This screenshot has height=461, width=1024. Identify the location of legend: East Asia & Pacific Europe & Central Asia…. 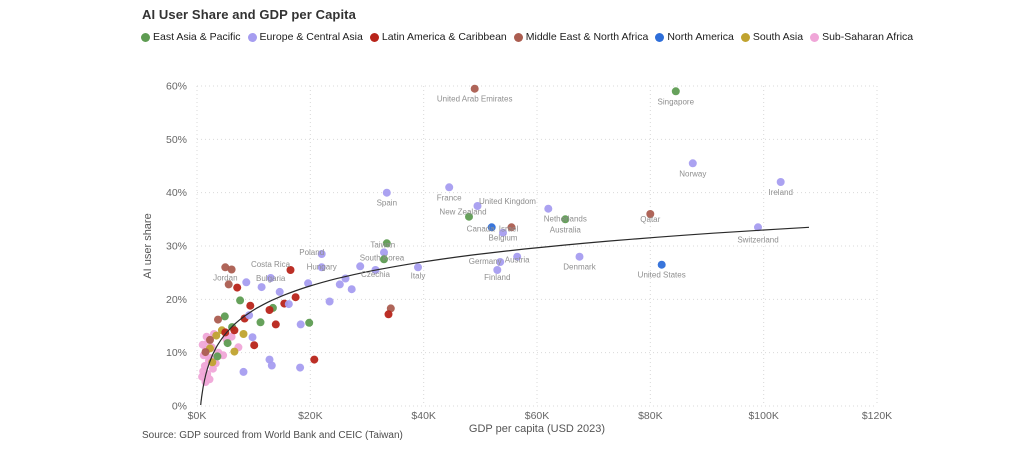
(527, 37).